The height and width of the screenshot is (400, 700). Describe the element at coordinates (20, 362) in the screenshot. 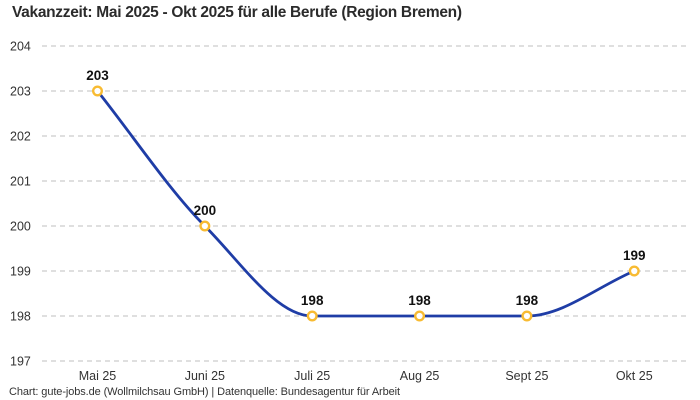

I see `y-tick-label: 197` at that location.